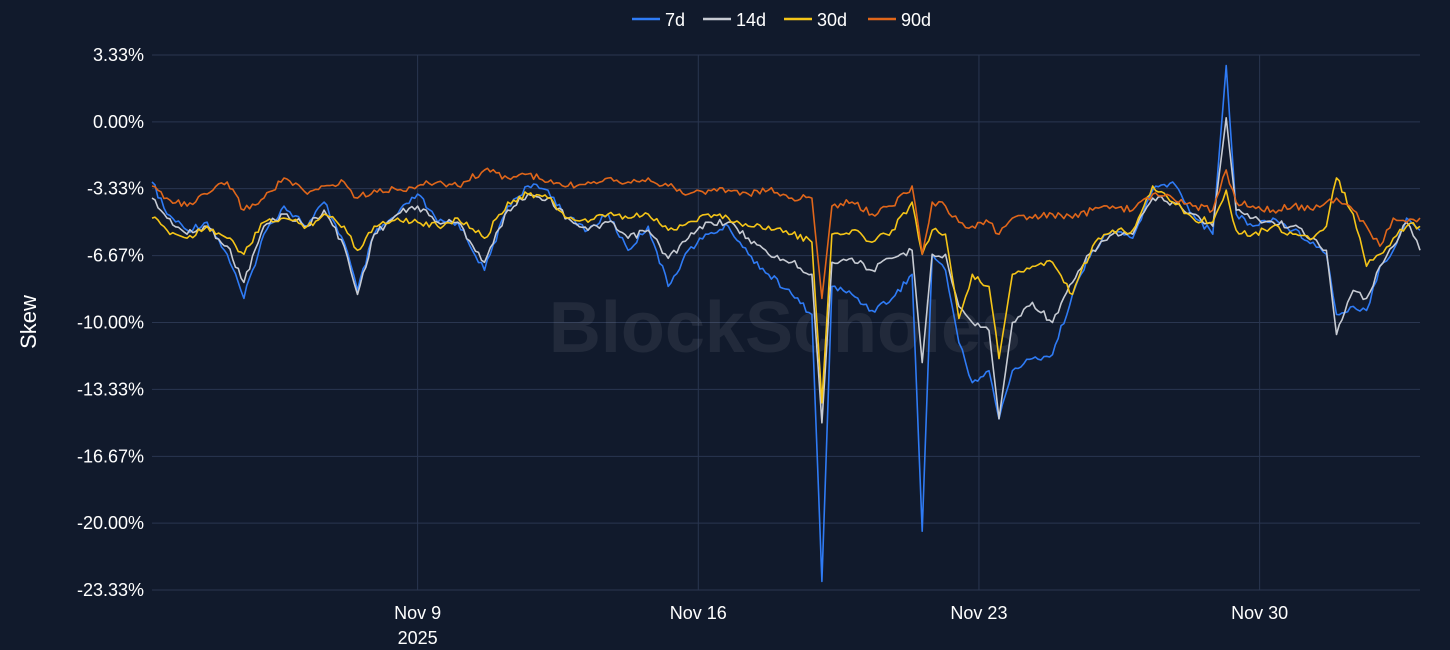 Image resolution: width=1450 pixels, height=650 pixels. What do you see at coordinates (118, 55) in the screenshot?
I see `y-tick-label: 3.33%` at bounding box center [118, 55].